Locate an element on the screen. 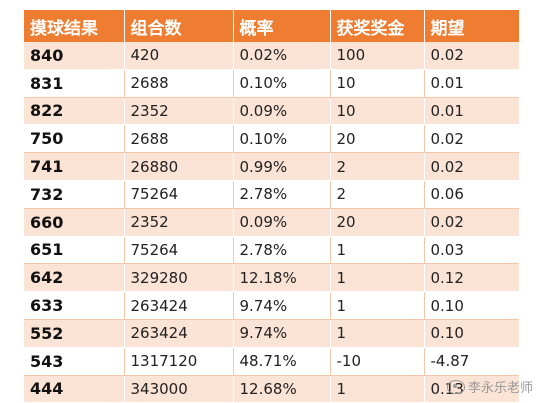 This screenshot has height=403, width=541. cell-probability: 12.18% is located at coordinates (282, 278).